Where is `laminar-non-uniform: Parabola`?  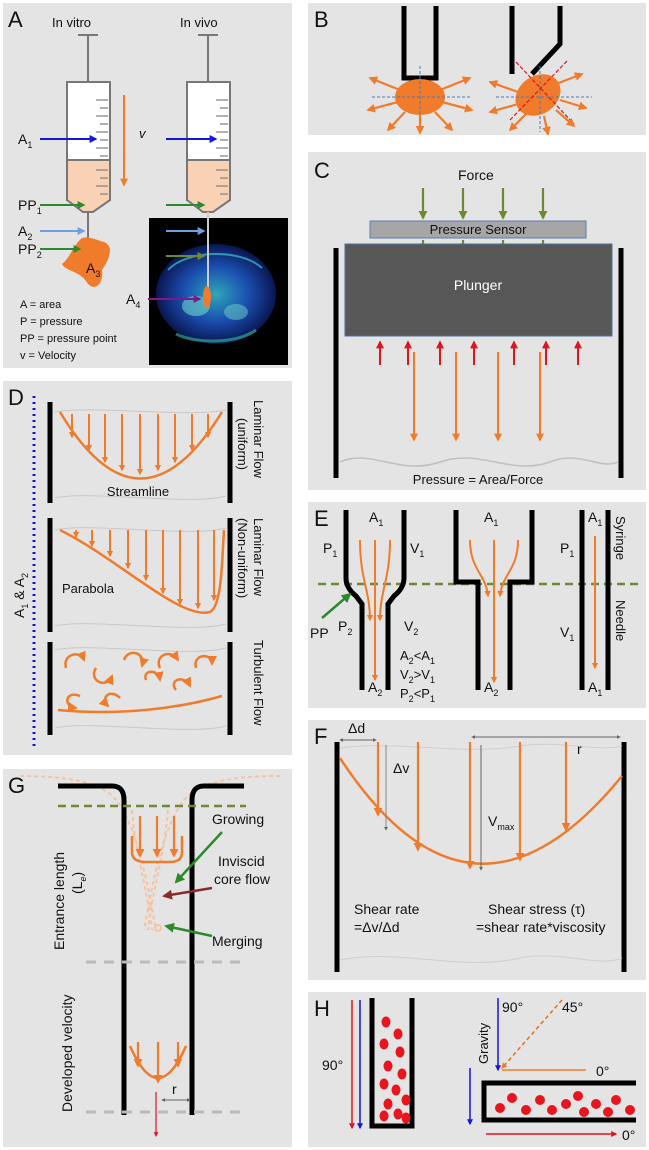 laminar-non-uniform: Parabola is located at coordinates (140, 575).